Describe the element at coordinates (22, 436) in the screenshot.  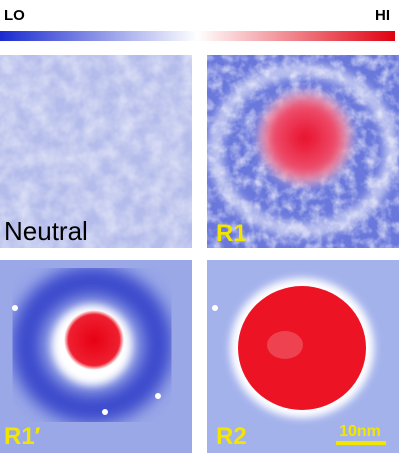
I see `panel-label: R1′` at that location.